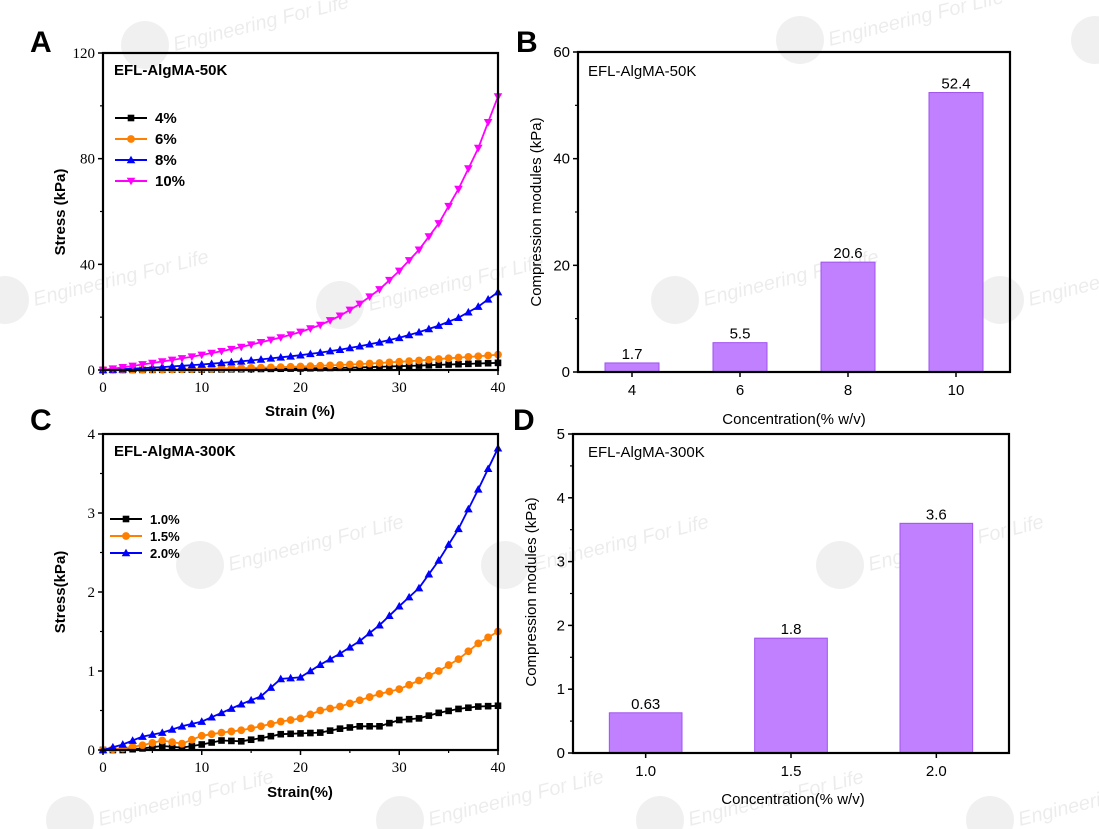 Image resolution: width=1099 pixels, height=829 pixels. Describe the element at coordinates (145, 519) in the screenshot. I see `legend-item: 1.0%` at that location.